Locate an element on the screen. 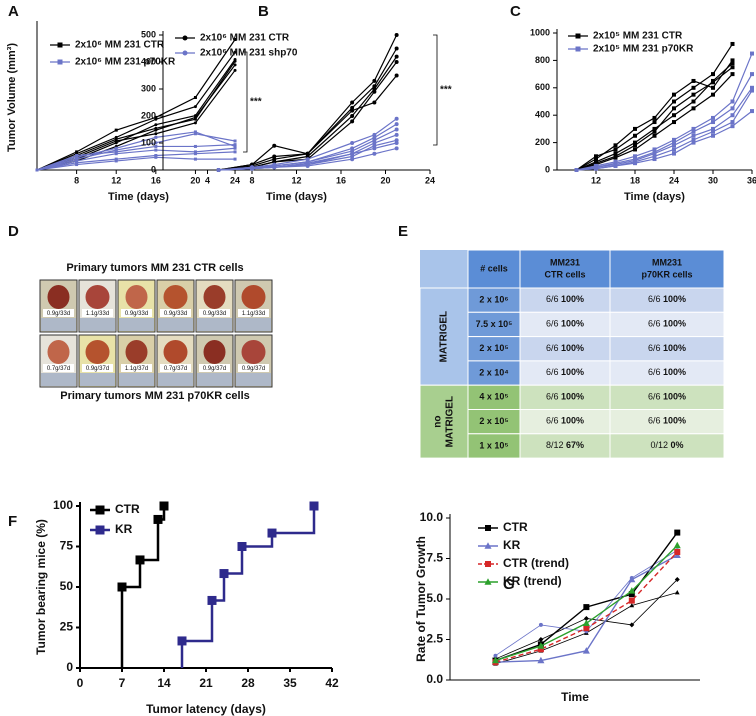 The height and width of the screenshot is (716, 756). photo-label: 1.1g/33d is located at coordinates (97, 314).